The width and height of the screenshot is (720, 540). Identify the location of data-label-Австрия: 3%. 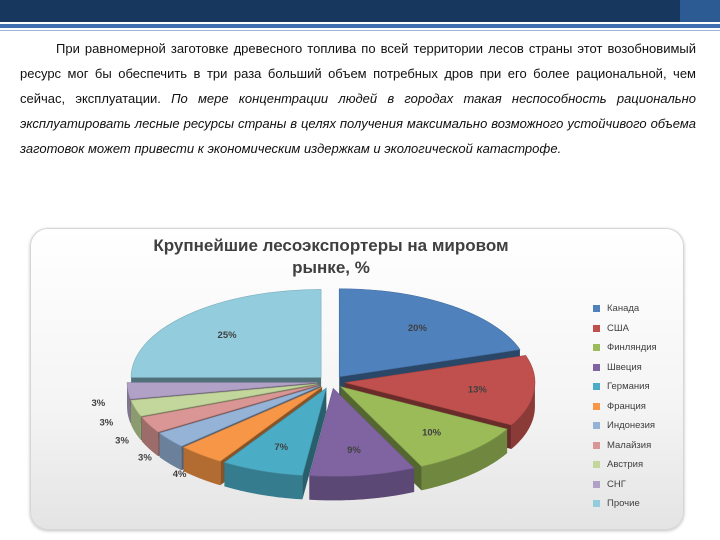
(106, 422).